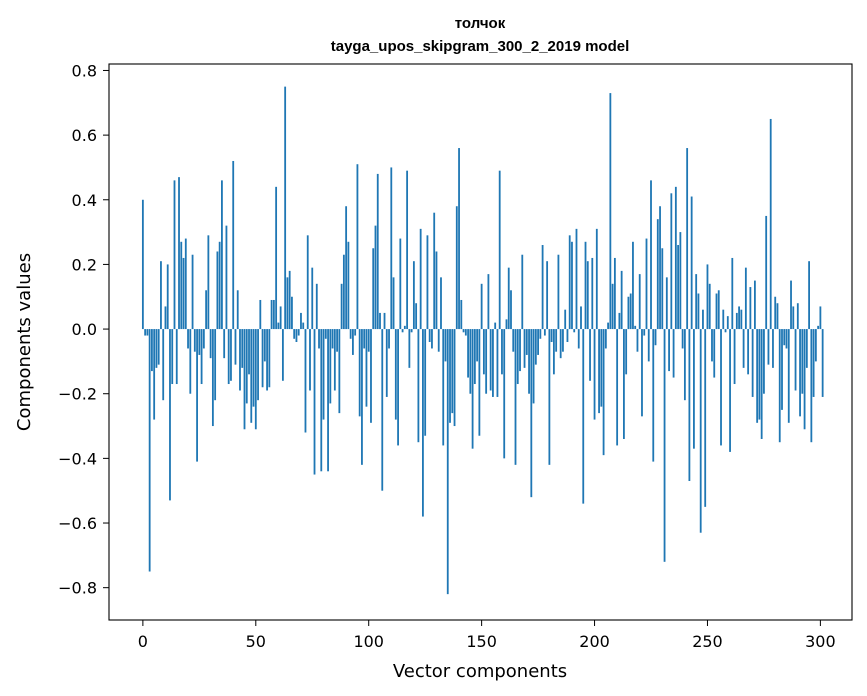  What do you see at coordinates (24, 342) in the screenshot?
I see `y-axis-label: Components values` at bounding box center [24, 342].